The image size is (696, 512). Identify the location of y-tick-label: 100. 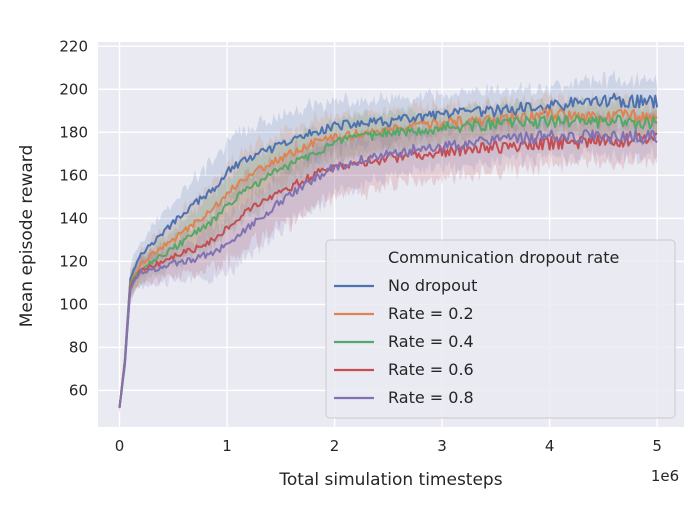
(73, 304).